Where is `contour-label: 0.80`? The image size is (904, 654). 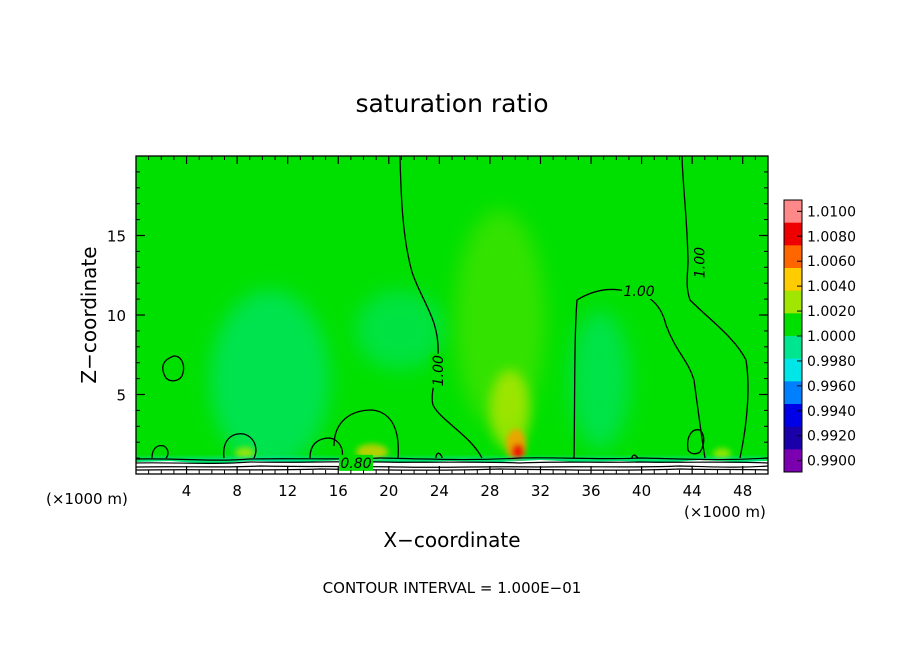
contour-label: 0.80 is located at coordinates (355, 463).